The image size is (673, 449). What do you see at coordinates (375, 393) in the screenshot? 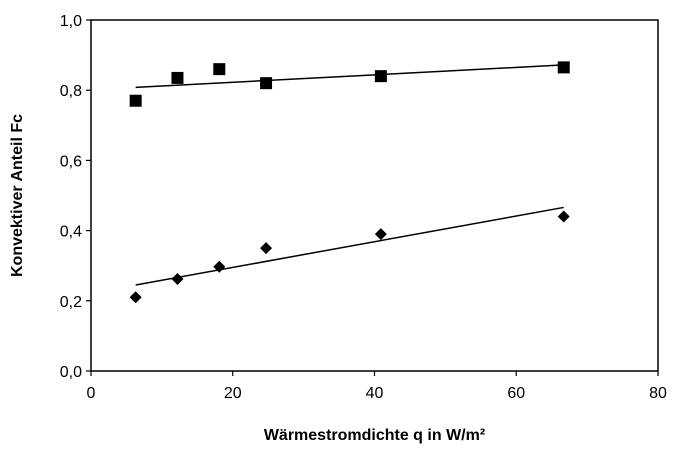
I see `x-tick-label: 40` at bounding box center [375, 393].